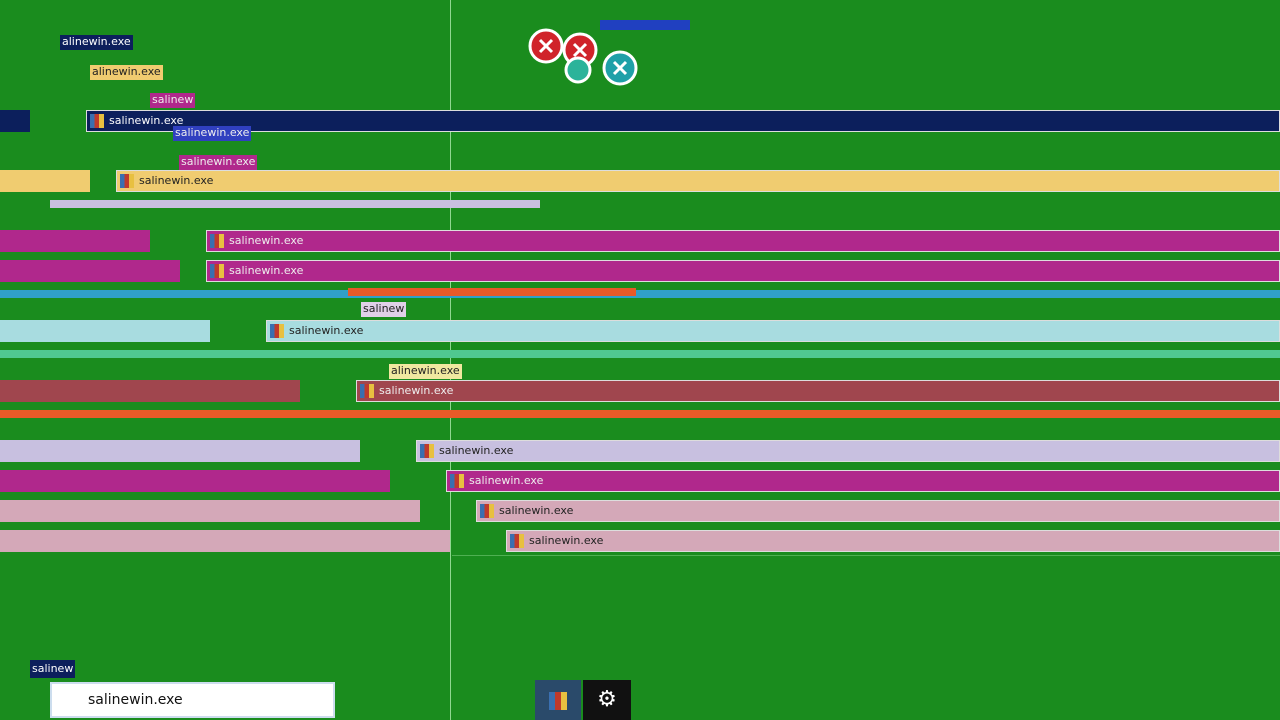 The width and height of the screenshot is (1280, 720). What do you see at coordinates (609, 53) in the screenshot?
I see `error-icons` at bounding box center [609, 53].